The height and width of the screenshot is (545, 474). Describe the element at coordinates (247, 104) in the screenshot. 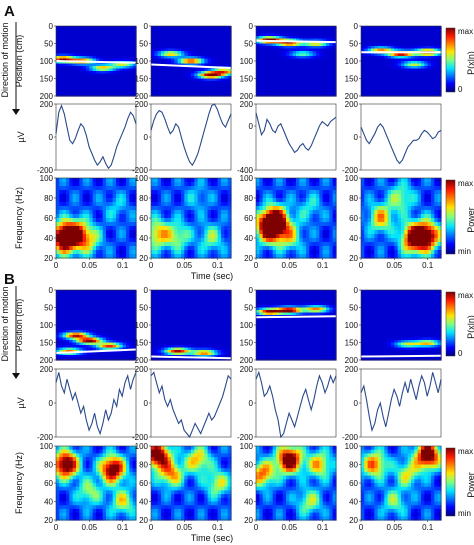

I see `y-tick-label: 200` at that location.